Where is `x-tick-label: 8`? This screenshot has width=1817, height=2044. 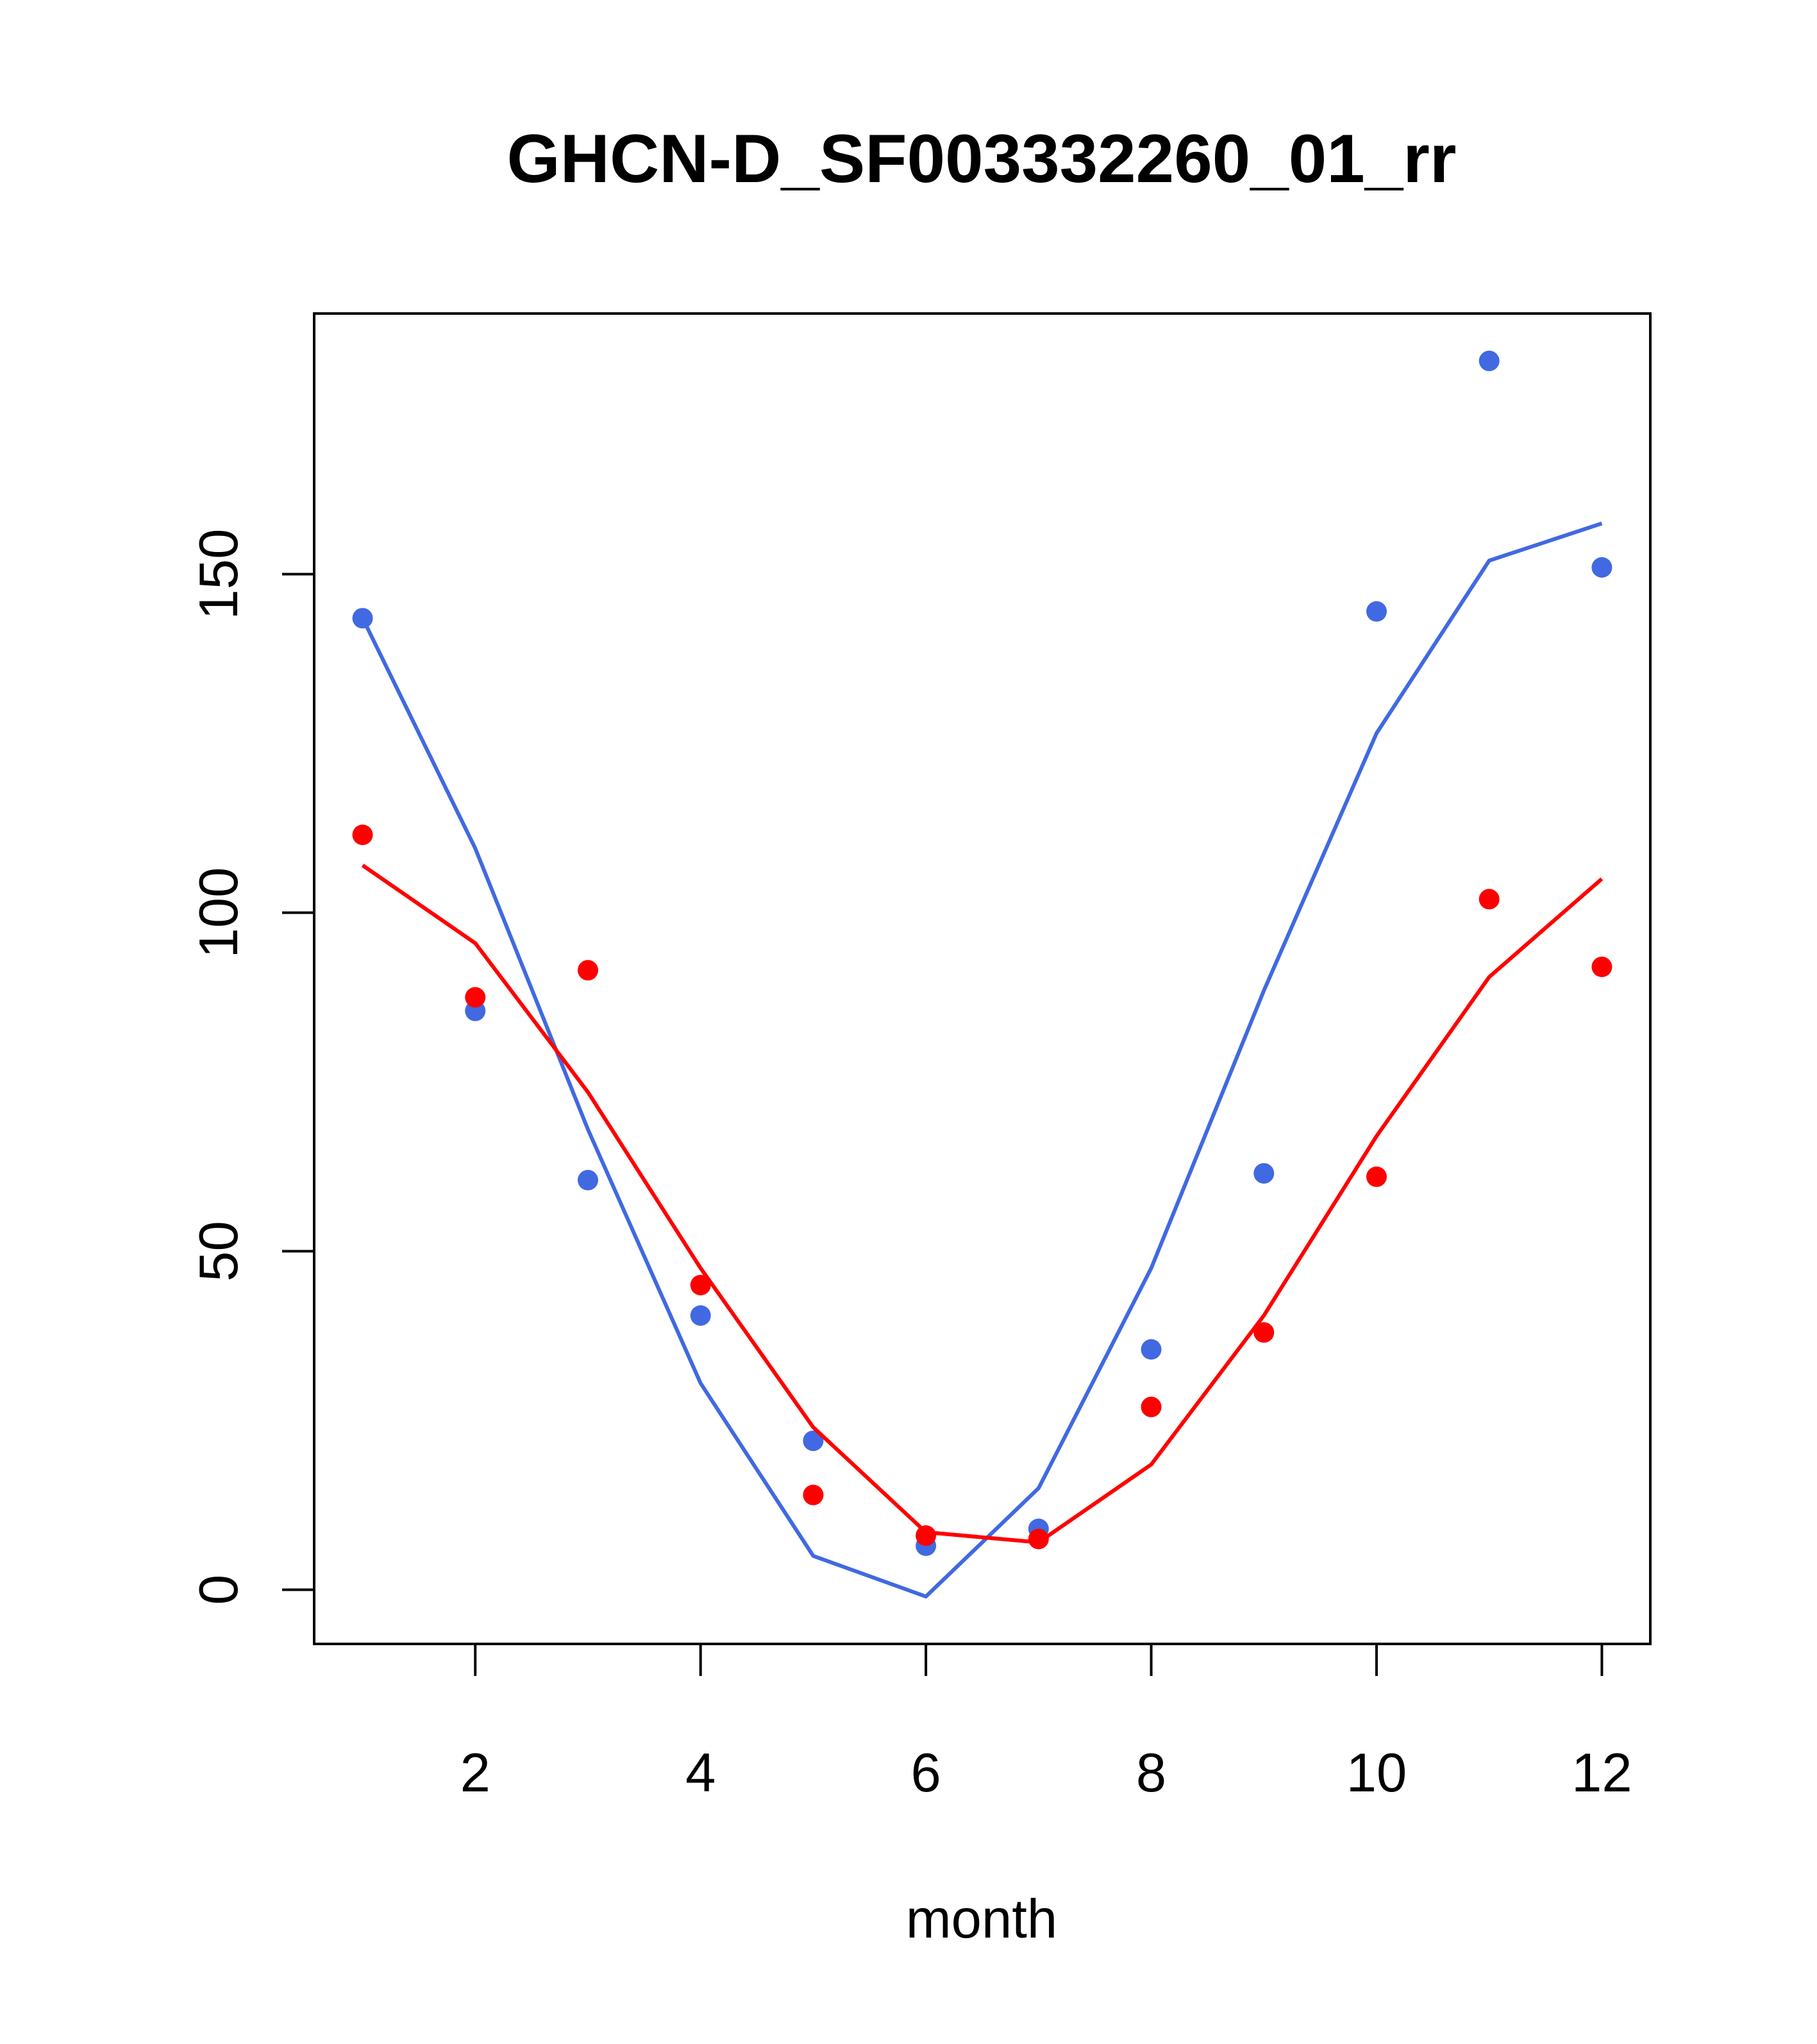
x-tick-label: 8 is located at coordinates (1151, 1774).